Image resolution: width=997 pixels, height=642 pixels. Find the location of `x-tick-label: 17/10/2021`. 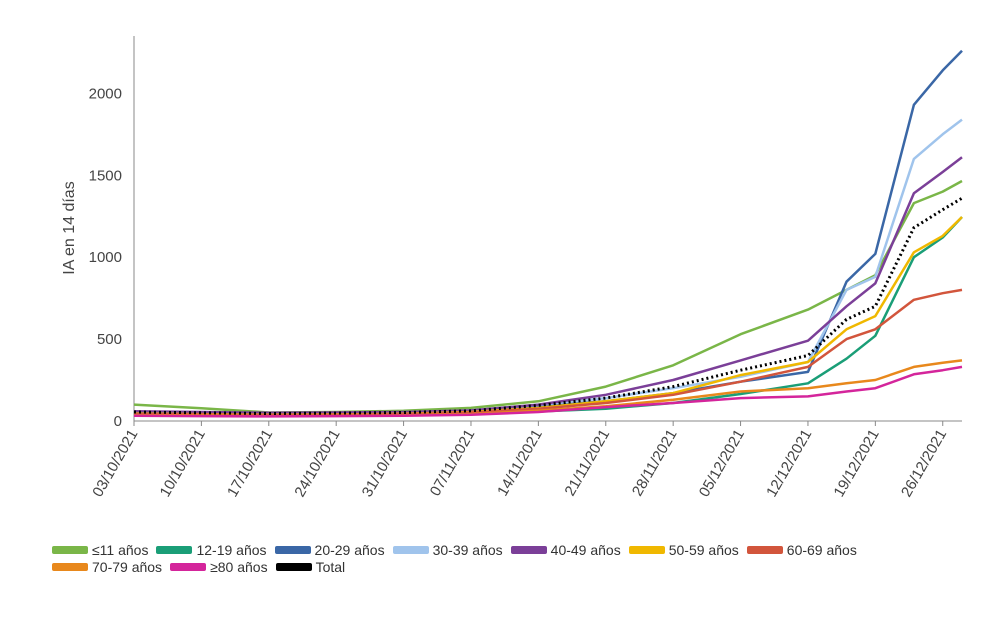

x-tick-label: 17/10/2021 is located at coordinates (250, 464).